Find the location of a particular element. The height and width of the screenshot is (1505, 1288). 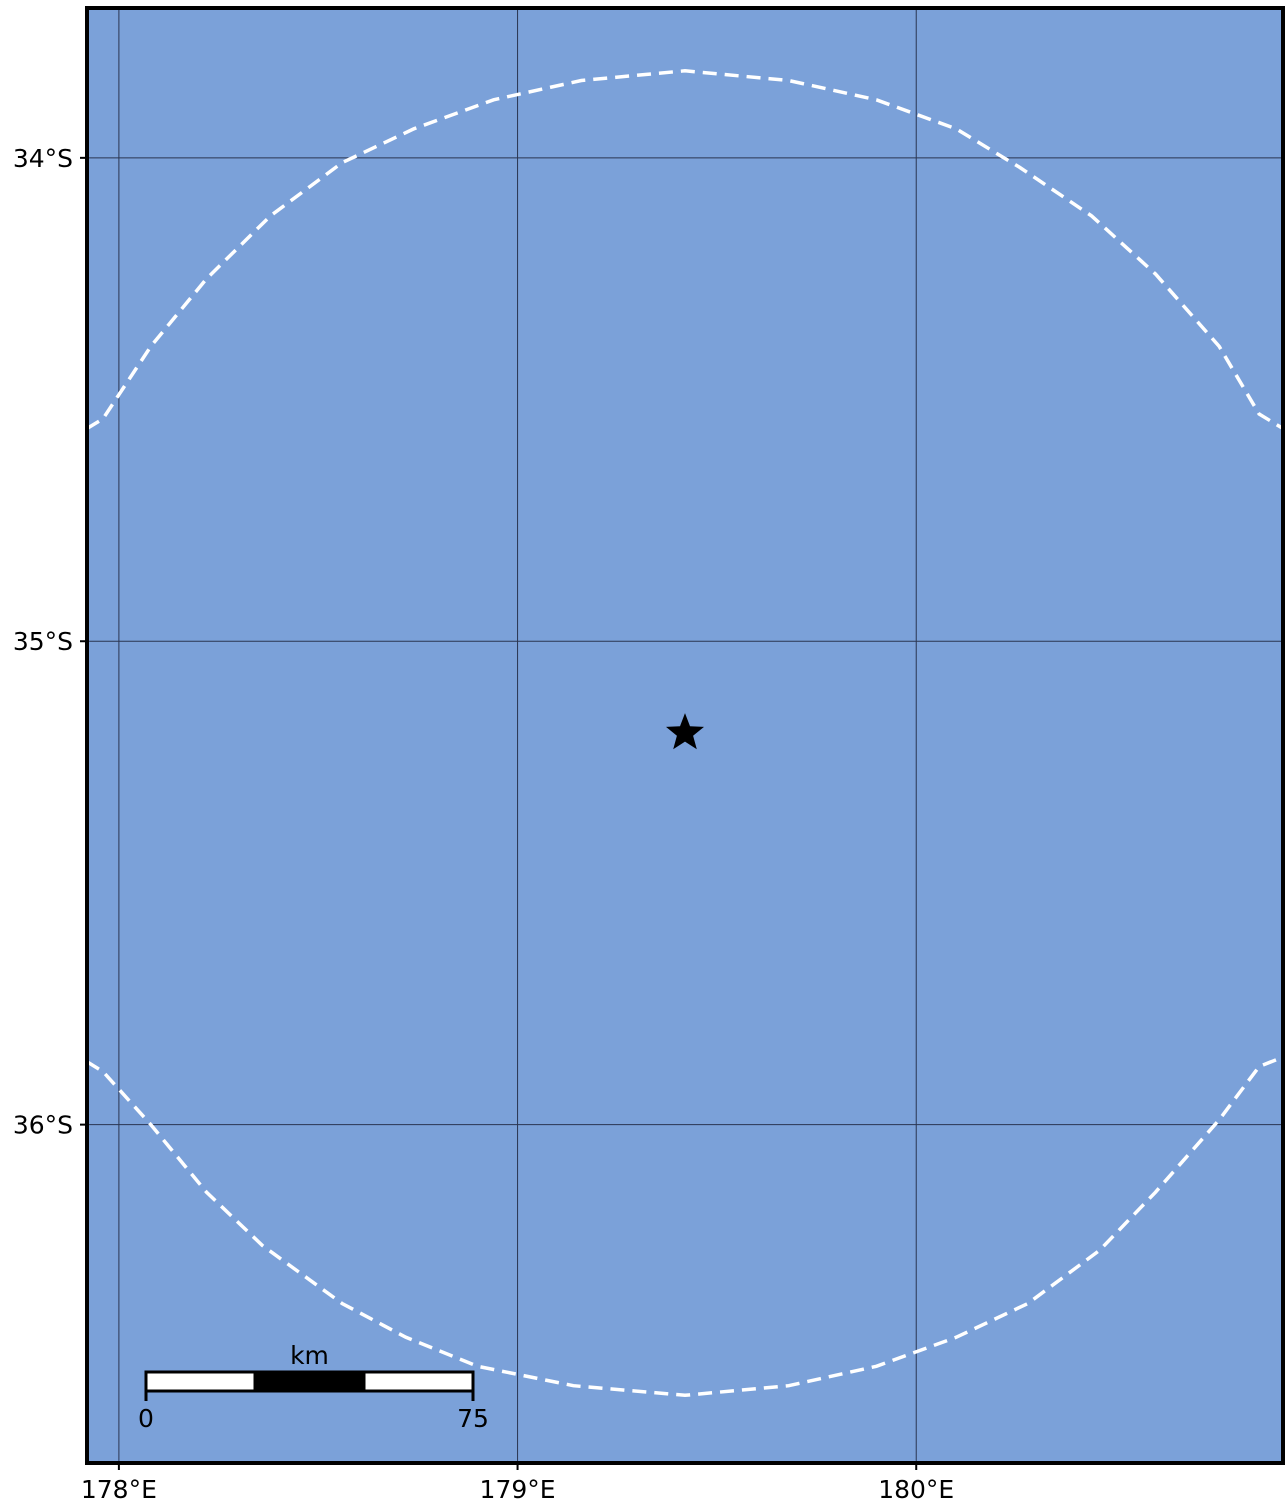

epicenter-marker is located at coordinates (685, 731).